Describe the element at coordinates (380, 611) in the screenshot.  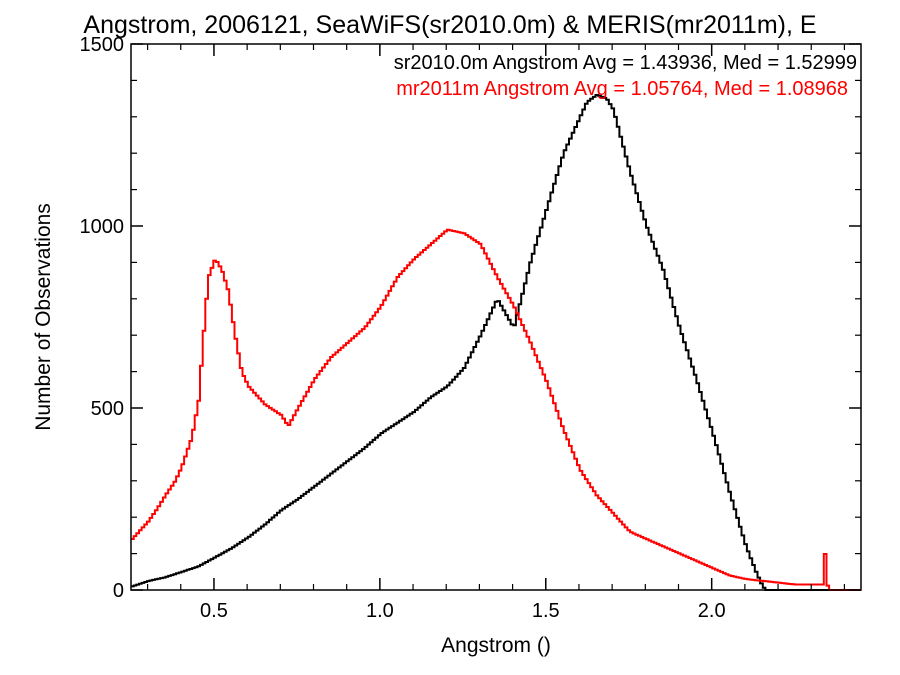
I see `x-tick-label: 1.0` at that location.